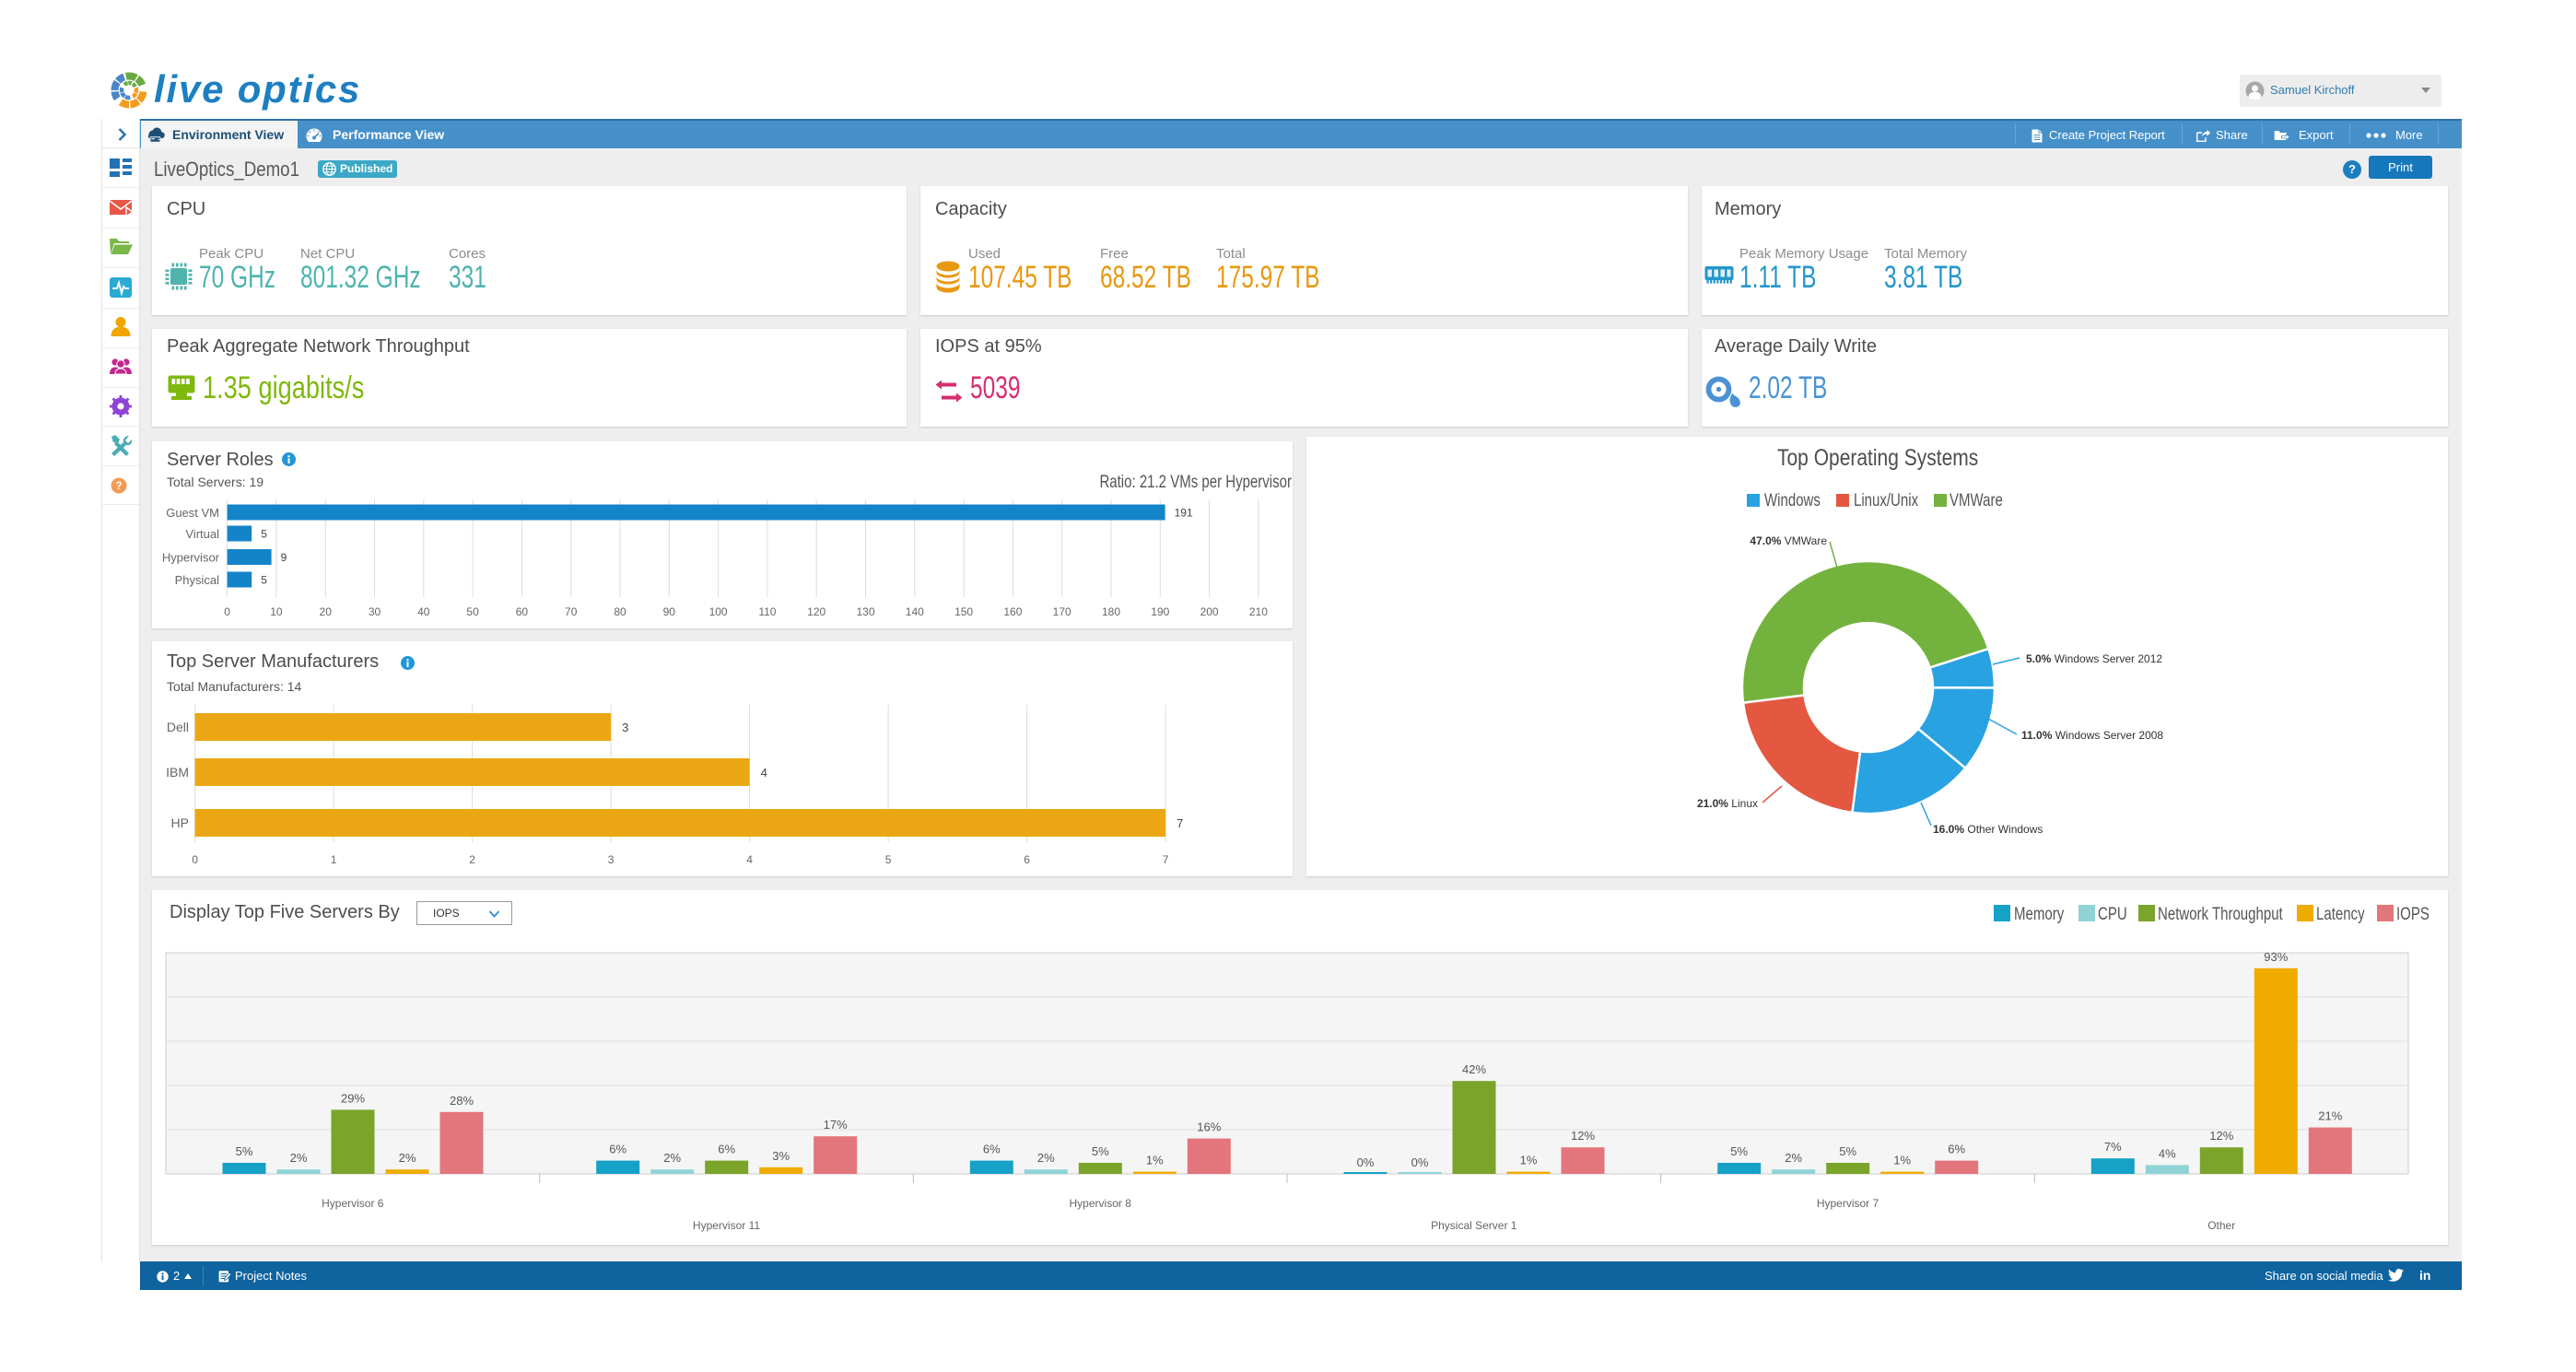  I want to click on svg-text: 42%, so click(1474, 1069).